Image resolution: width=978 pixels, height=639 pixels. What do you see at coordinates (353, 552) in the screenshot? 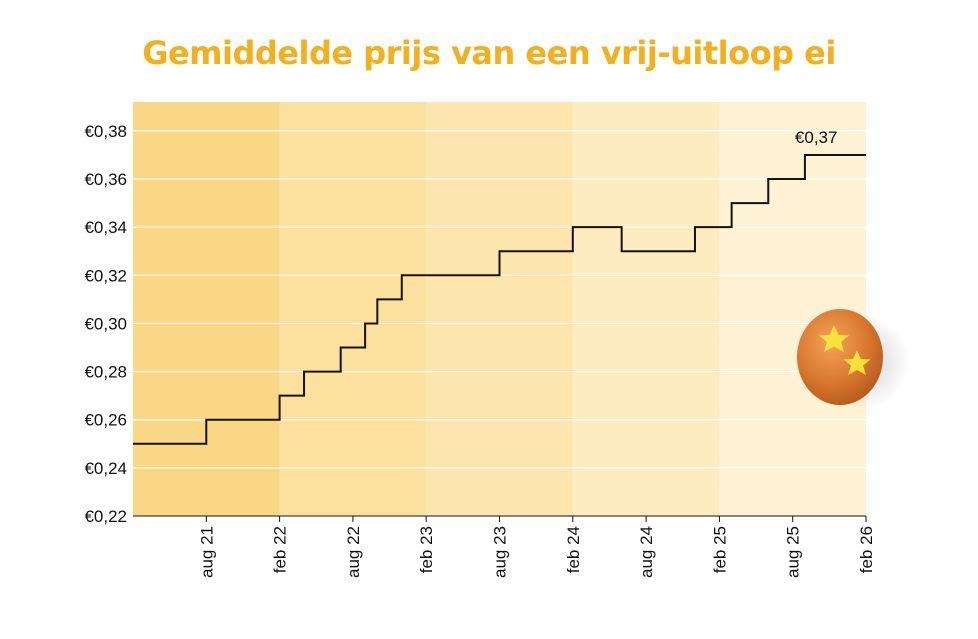
I see `x-tick-label: aug 22` at bounding box center [353, 552].